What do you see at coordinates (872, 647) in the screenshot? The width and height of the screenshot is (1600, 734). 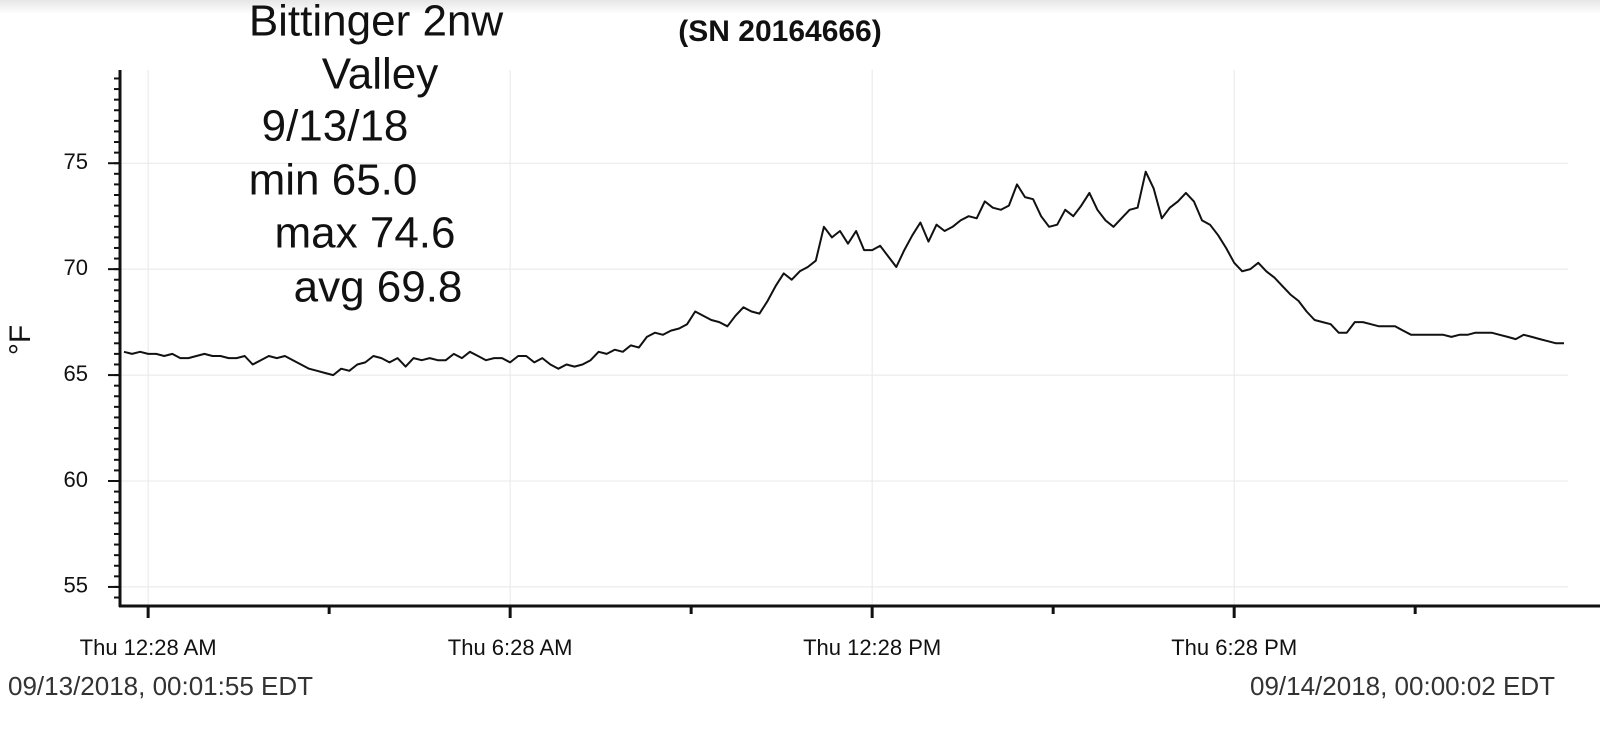 I see `x-tick-label: Thu 12:28 PM` at bounding box center [872, 647].